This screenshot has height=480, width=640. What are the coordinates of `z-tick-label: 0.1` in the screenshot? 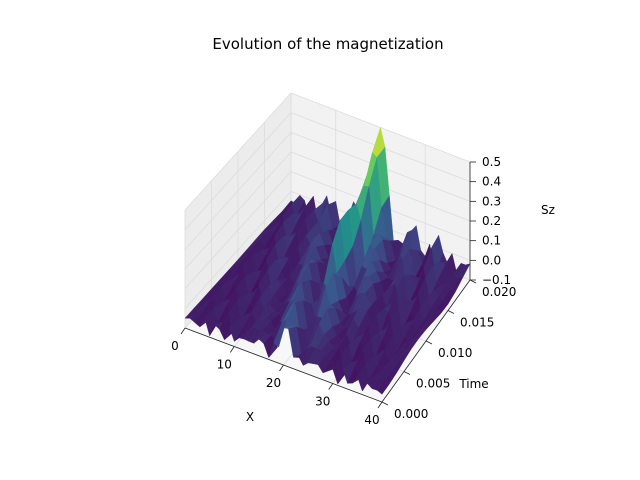 It's located at (491, 241).